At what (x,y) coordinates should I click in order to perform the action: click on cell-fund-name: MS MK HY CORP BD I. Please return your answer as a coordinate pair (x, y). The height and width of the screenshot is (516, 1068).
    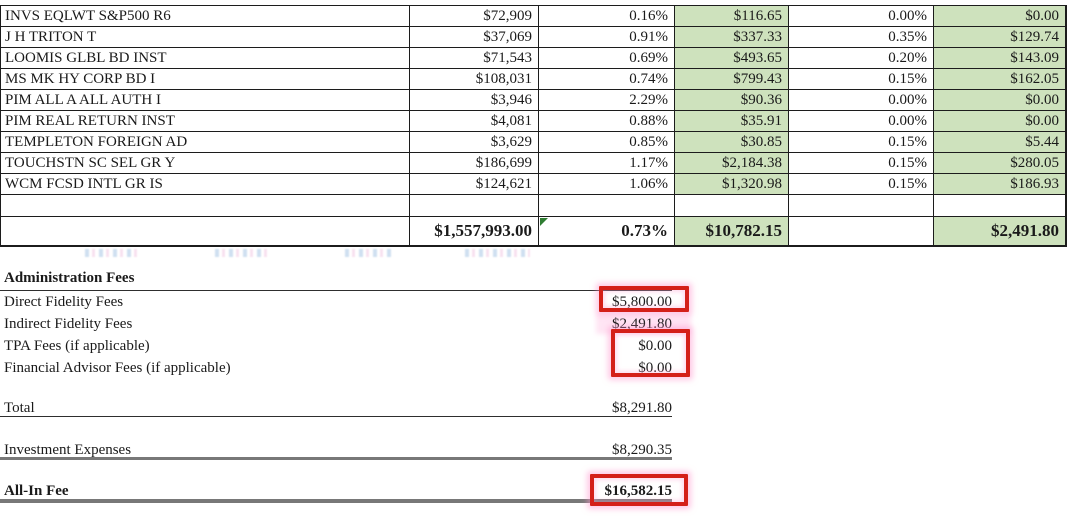
    Looking at the image, I should click on (205, 79).